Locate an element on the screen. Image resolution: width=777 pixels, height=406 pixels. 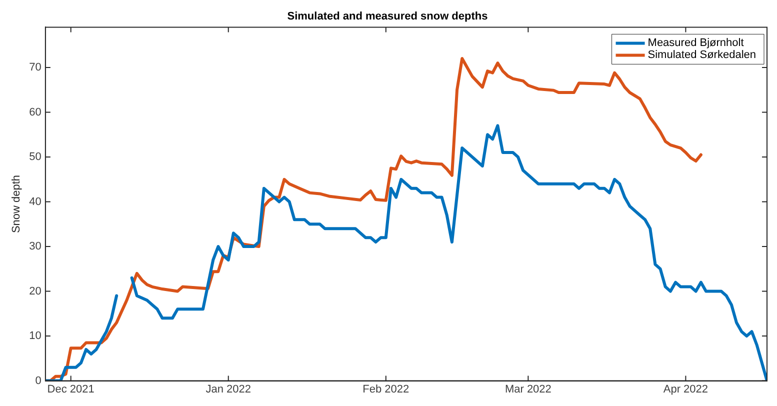
y-axis-title: Snow depth is located at coordinates (16, 204).